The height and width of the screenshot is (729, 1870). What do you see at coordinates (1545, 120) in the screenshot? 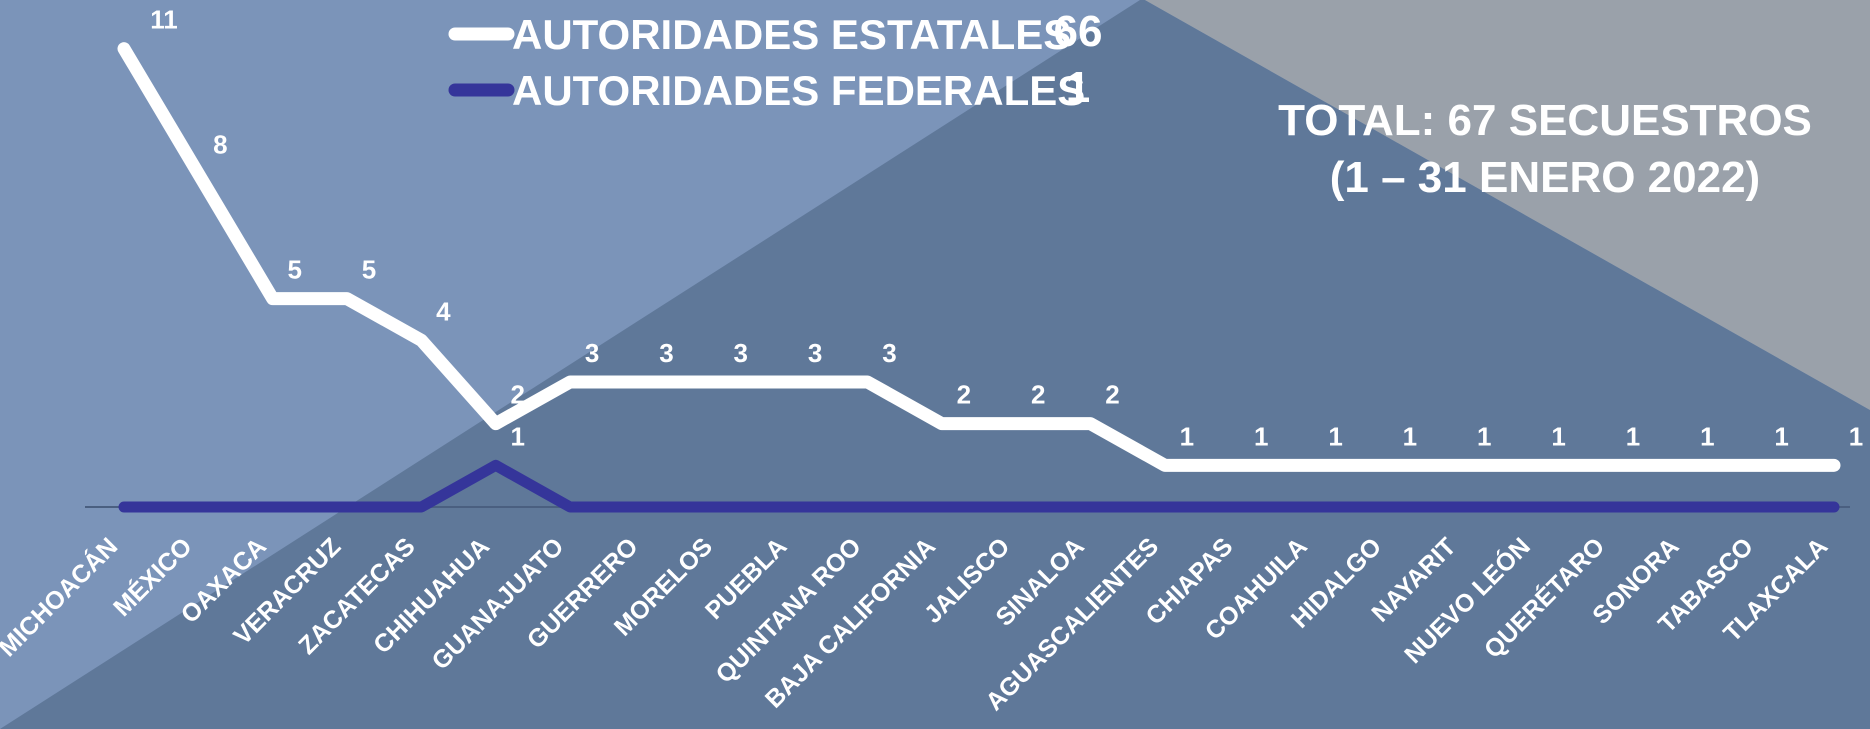
I see `chart-title: TOTAL: 67 SECUESTROS` at bounding box center [1545, 120].